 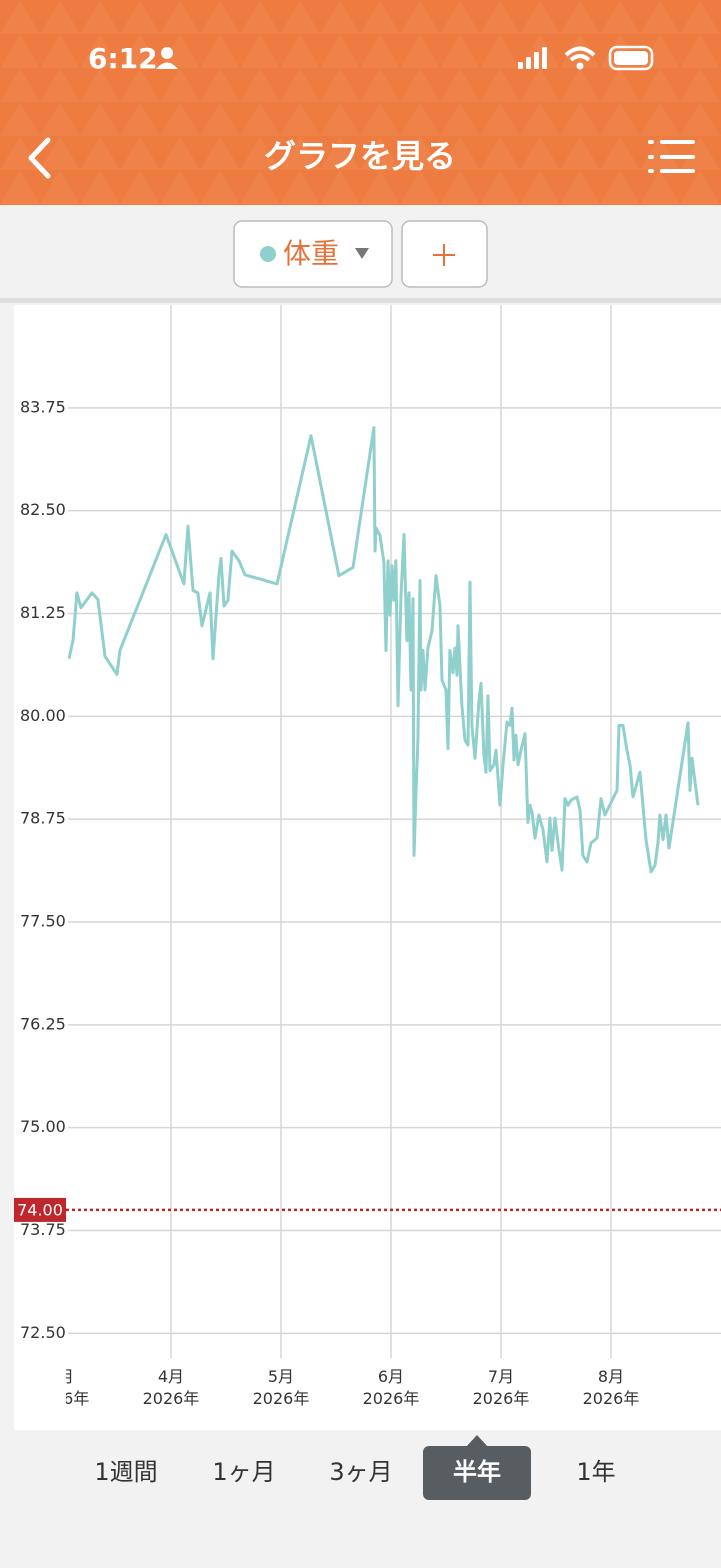 I want to click on goal-label-bg, so click(x=40, y=1209).